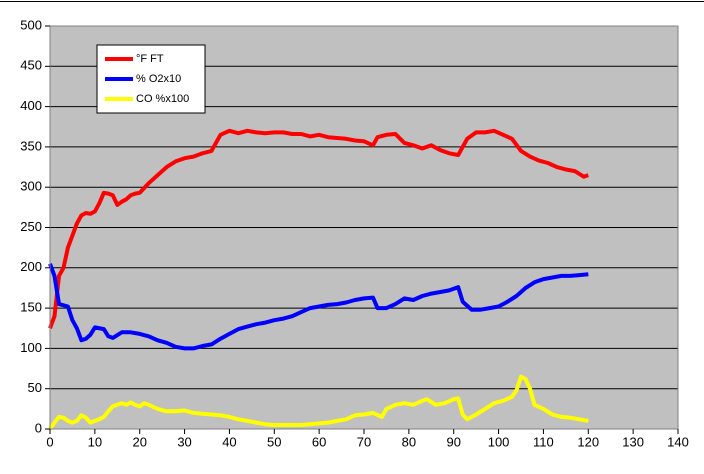 Image resolution: width=704 pixels, height=474 pixels. What do you see at coordinates (364, 441) in the screenshot?
I see `x-tick-label: 70` at bounding box center [364, 441].